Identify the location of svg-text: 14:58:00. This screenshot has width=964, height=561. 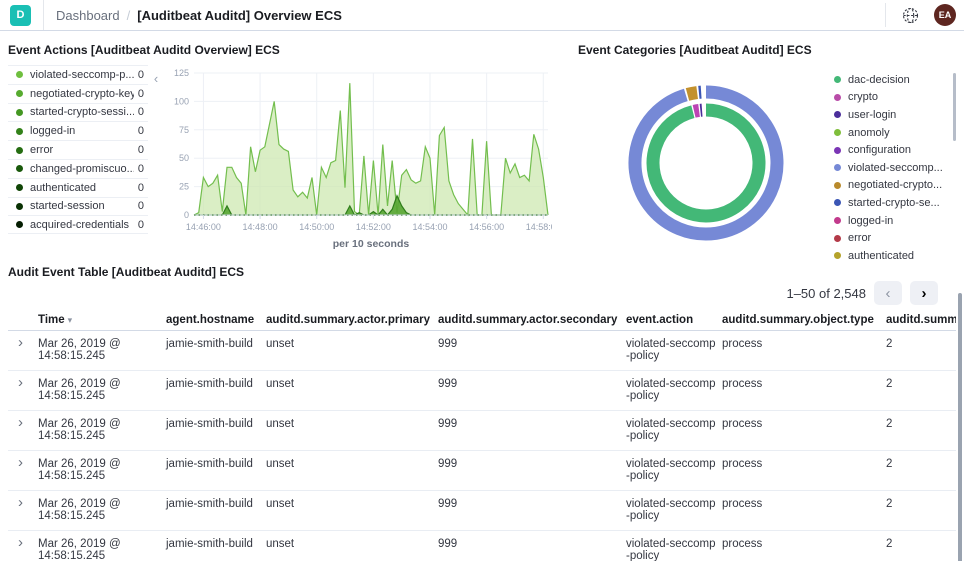
(539, 227).